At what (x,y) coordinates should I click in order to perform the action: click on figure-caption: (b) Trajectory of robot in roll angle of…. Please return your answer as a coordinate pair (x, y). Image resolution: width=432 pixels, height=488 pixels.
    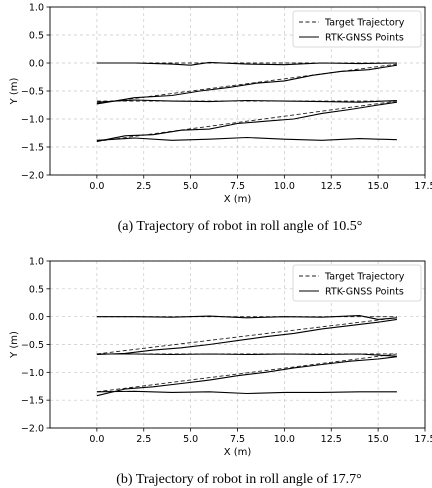
    Looking at the image, I should click on (239, 479).